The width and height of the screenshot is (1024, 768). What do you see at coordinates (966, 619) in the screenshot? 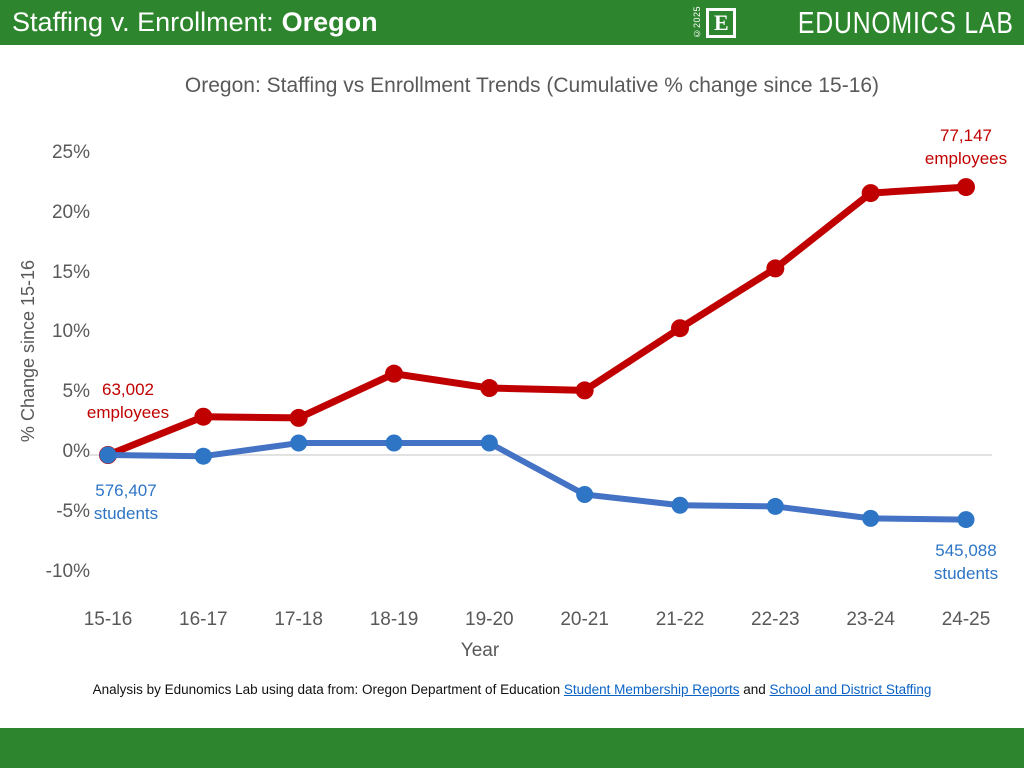
I see `x-tick-label: 24-25` at bounding box center [966, 619].